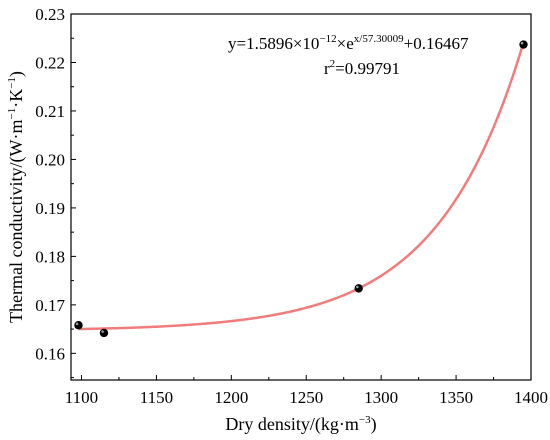 Image resolution: width=550 pixels, height=440 pixels. Describe the element at coordinates (55, 192) in the screenshot. I see `y-axis-ticks: 0.16 0.17 0.18 0.19 0.20 0.21 0.22 0.23` at that location.